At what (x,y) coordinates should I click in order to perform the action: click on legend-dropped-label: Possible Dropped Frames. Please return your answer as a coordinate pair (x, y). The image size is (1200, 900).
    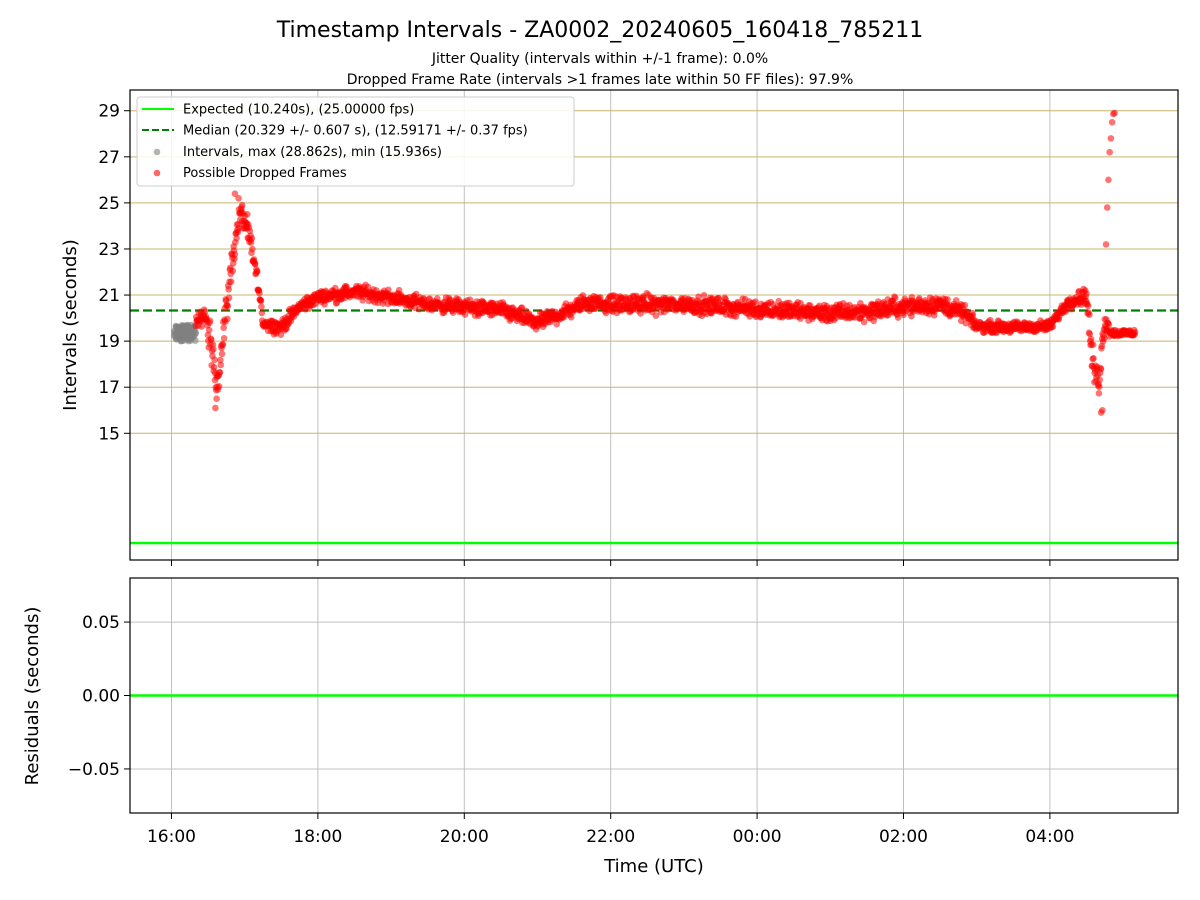
    Looking at the image, I should click on (265, 173).